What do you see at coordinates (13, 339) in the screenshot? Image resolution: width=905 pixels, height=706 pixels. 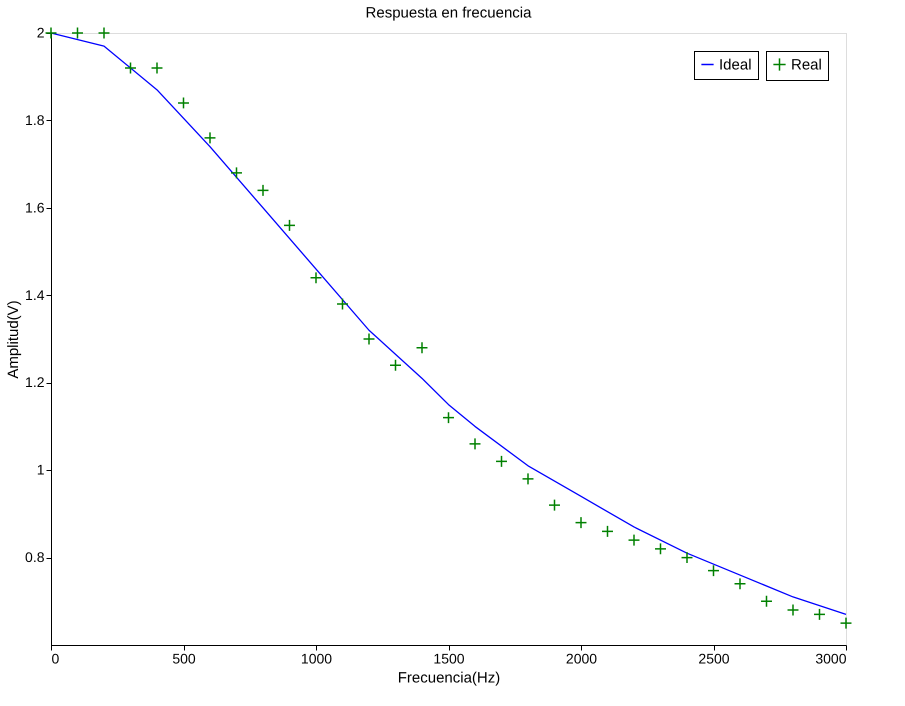 I see `y-axis-title: Amplitud(V)` at bounding box center [13, 339].